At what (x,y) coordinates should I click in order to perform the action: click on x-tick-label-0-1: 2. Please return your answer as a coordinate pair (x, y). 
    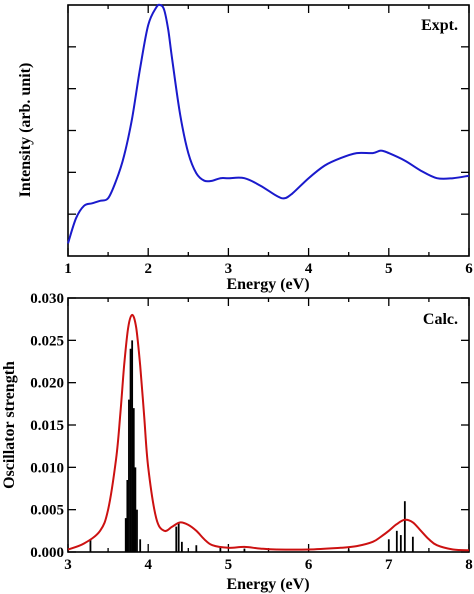
    Looking at the image, I should click on (148, 269).